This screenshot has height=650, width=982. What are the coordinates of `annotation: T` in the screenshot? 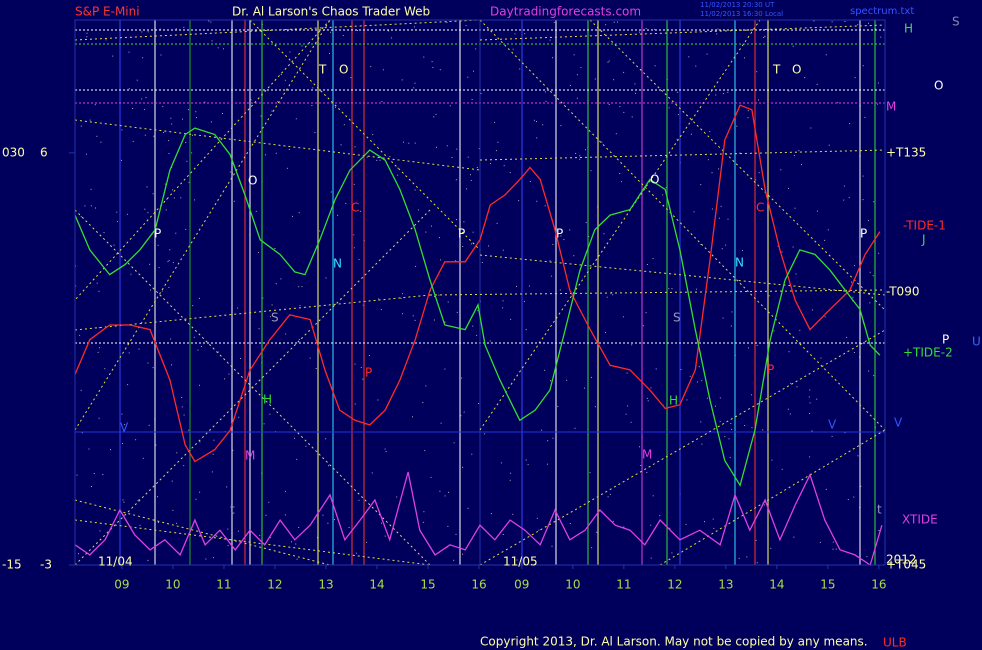 It's located at (322, 70).